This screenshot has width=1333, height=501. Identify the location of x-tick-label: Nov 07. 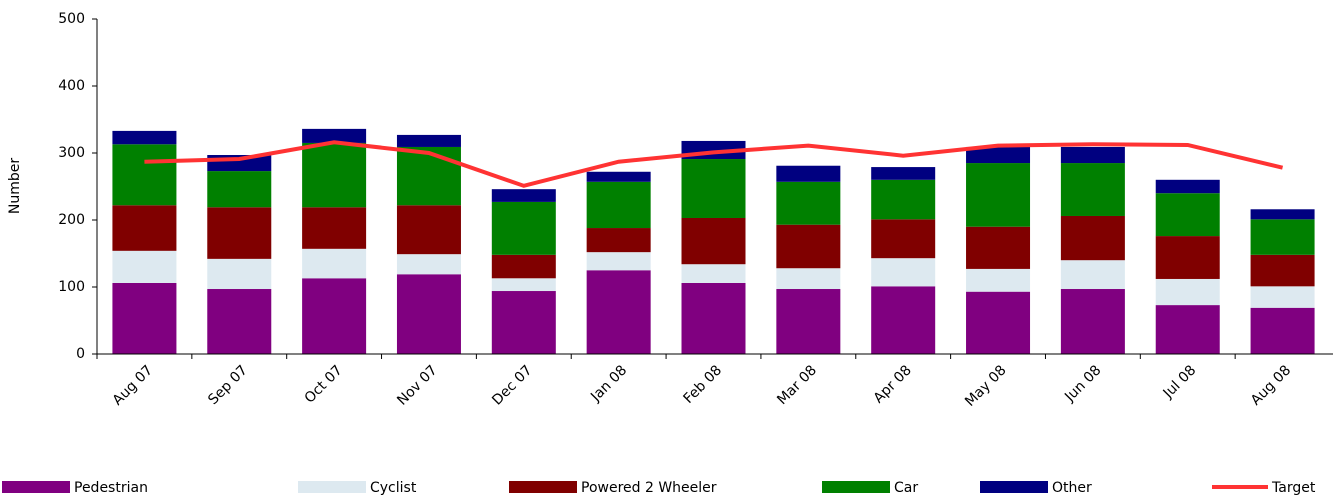
(417, 385).